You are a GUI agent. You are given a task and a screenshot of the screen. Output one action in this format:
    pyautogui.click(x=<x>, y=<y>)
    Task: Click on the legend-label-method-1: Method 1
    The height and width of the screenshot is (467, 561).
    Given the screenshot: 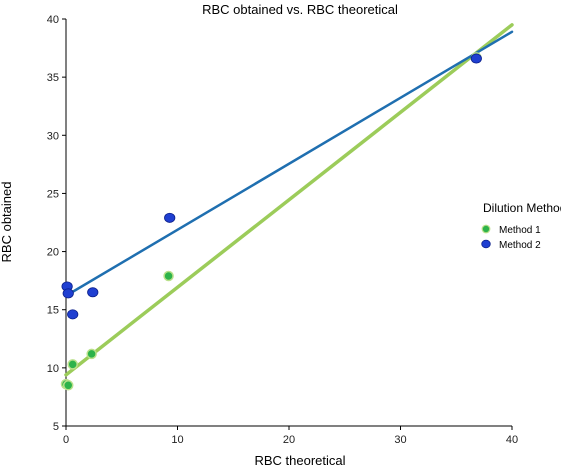 What is the action you would take?
    pyautogui.click(x=520, y=230)
    